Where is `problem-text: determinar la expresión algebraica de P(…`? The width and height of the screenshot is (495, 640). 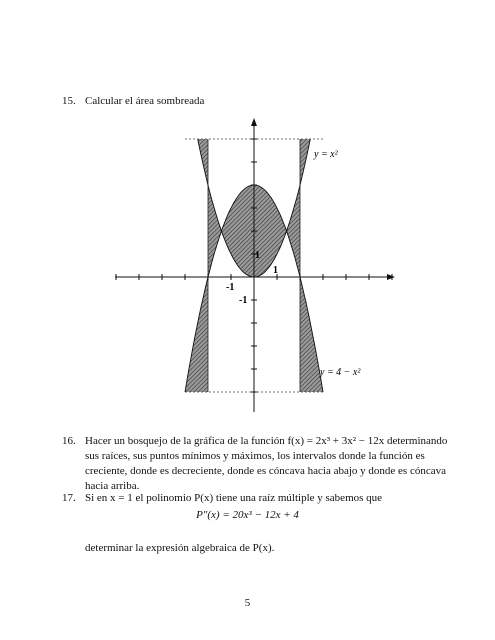 problem-text: determinar la expresión algebraica de P(… is located at coordinates (180, 548).